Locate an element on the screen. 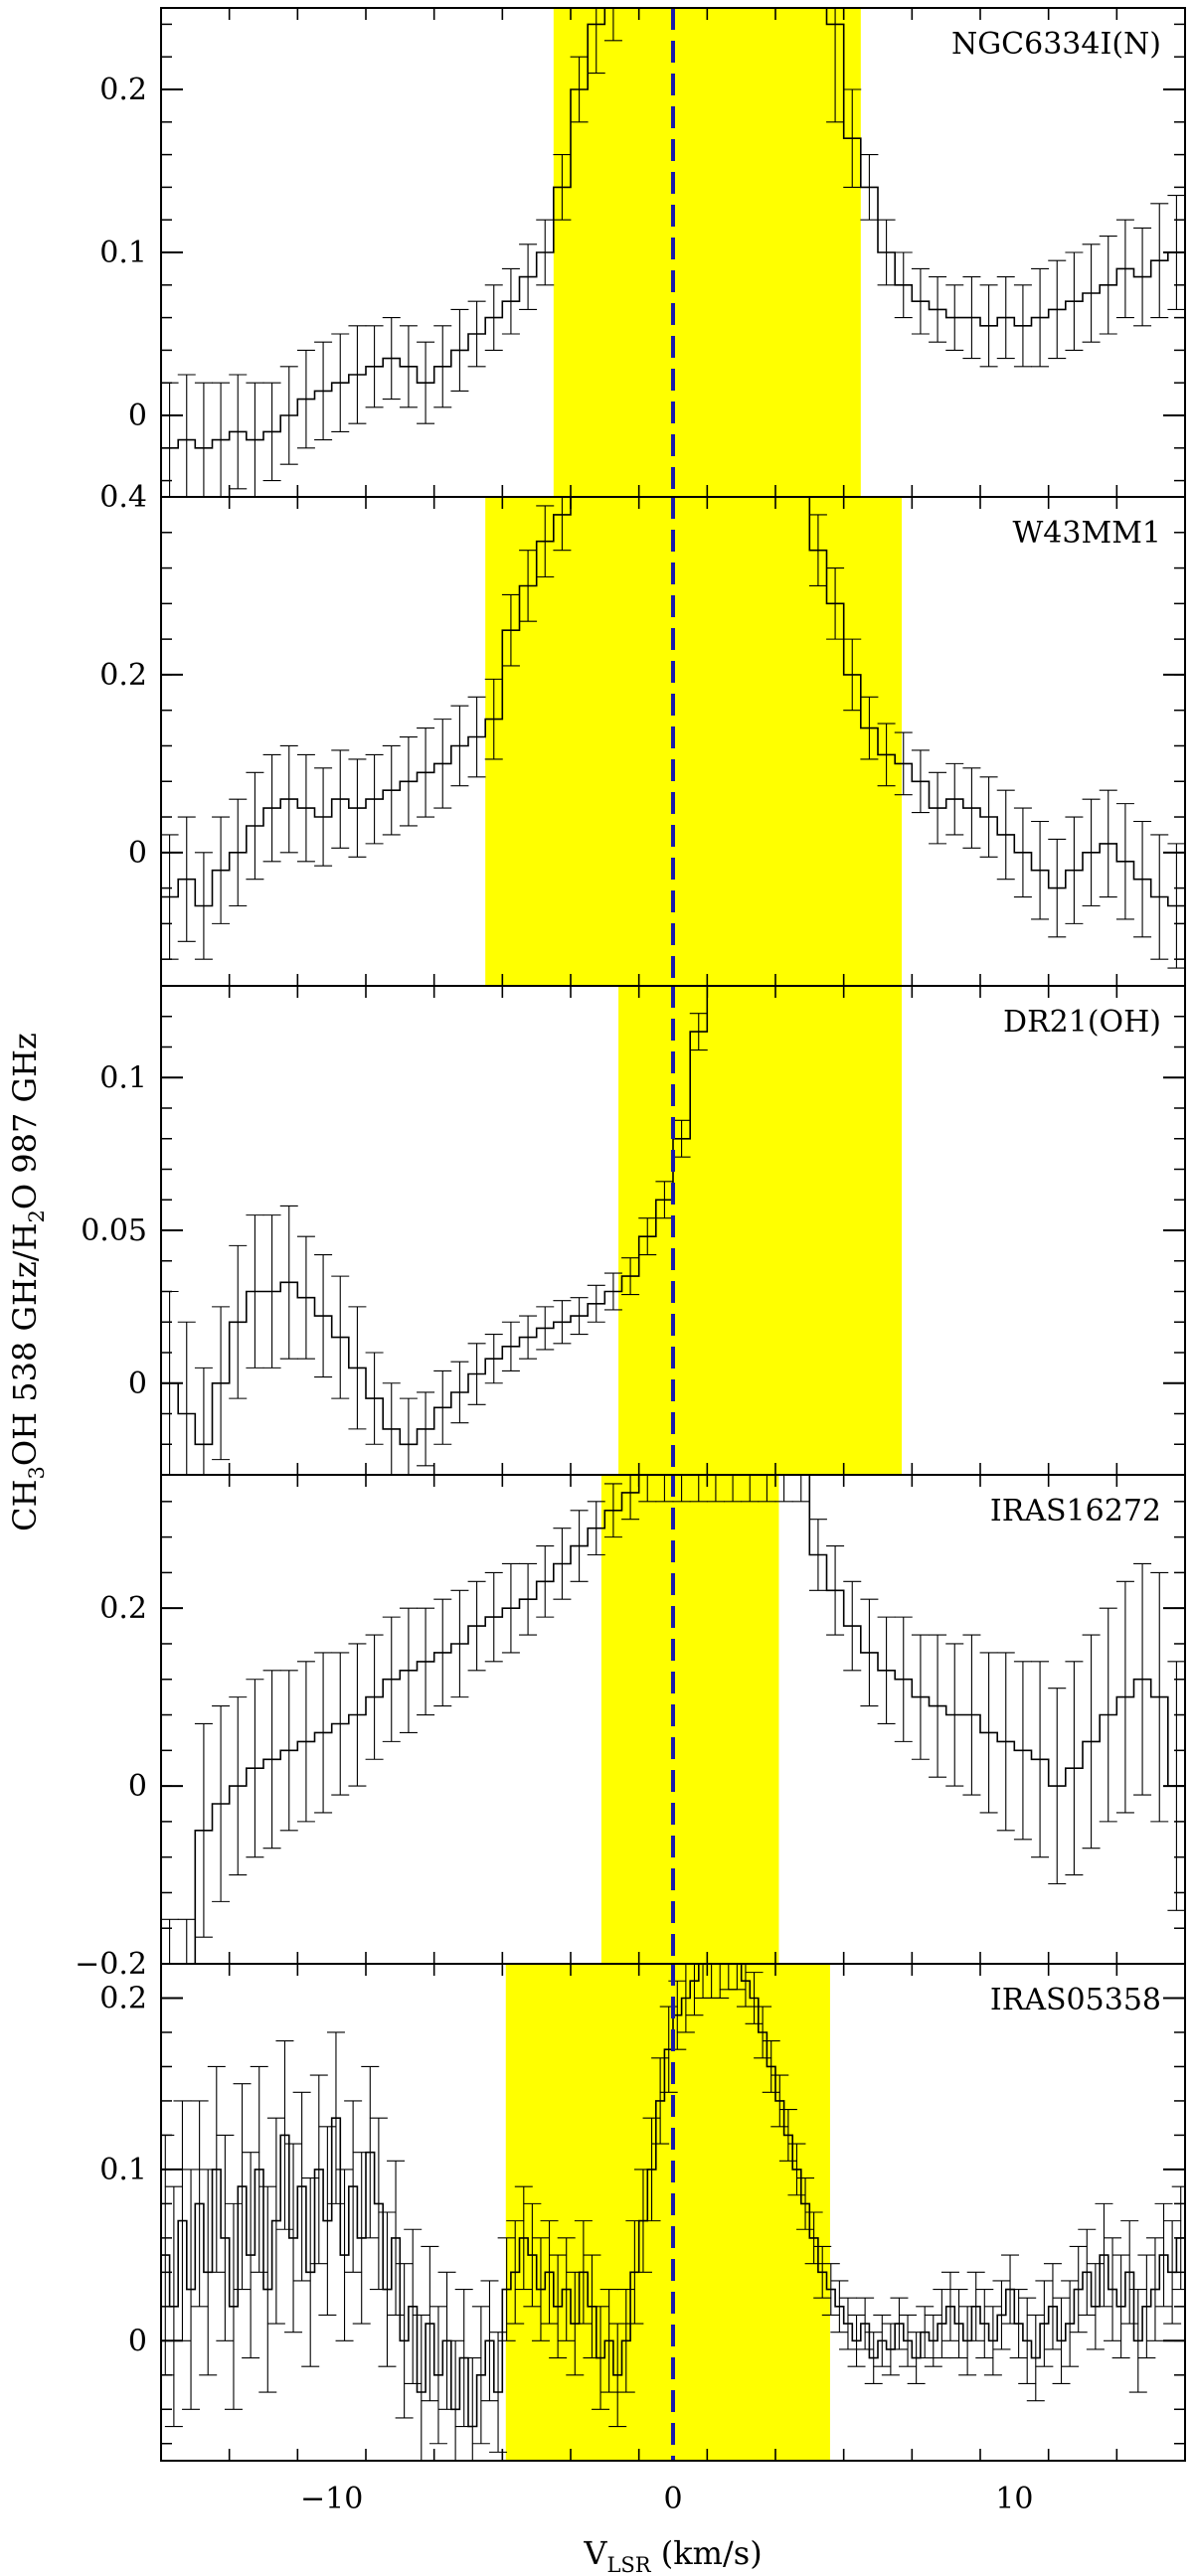  source-label: NGC6334I(N) is located at coordinates (1056, 44).